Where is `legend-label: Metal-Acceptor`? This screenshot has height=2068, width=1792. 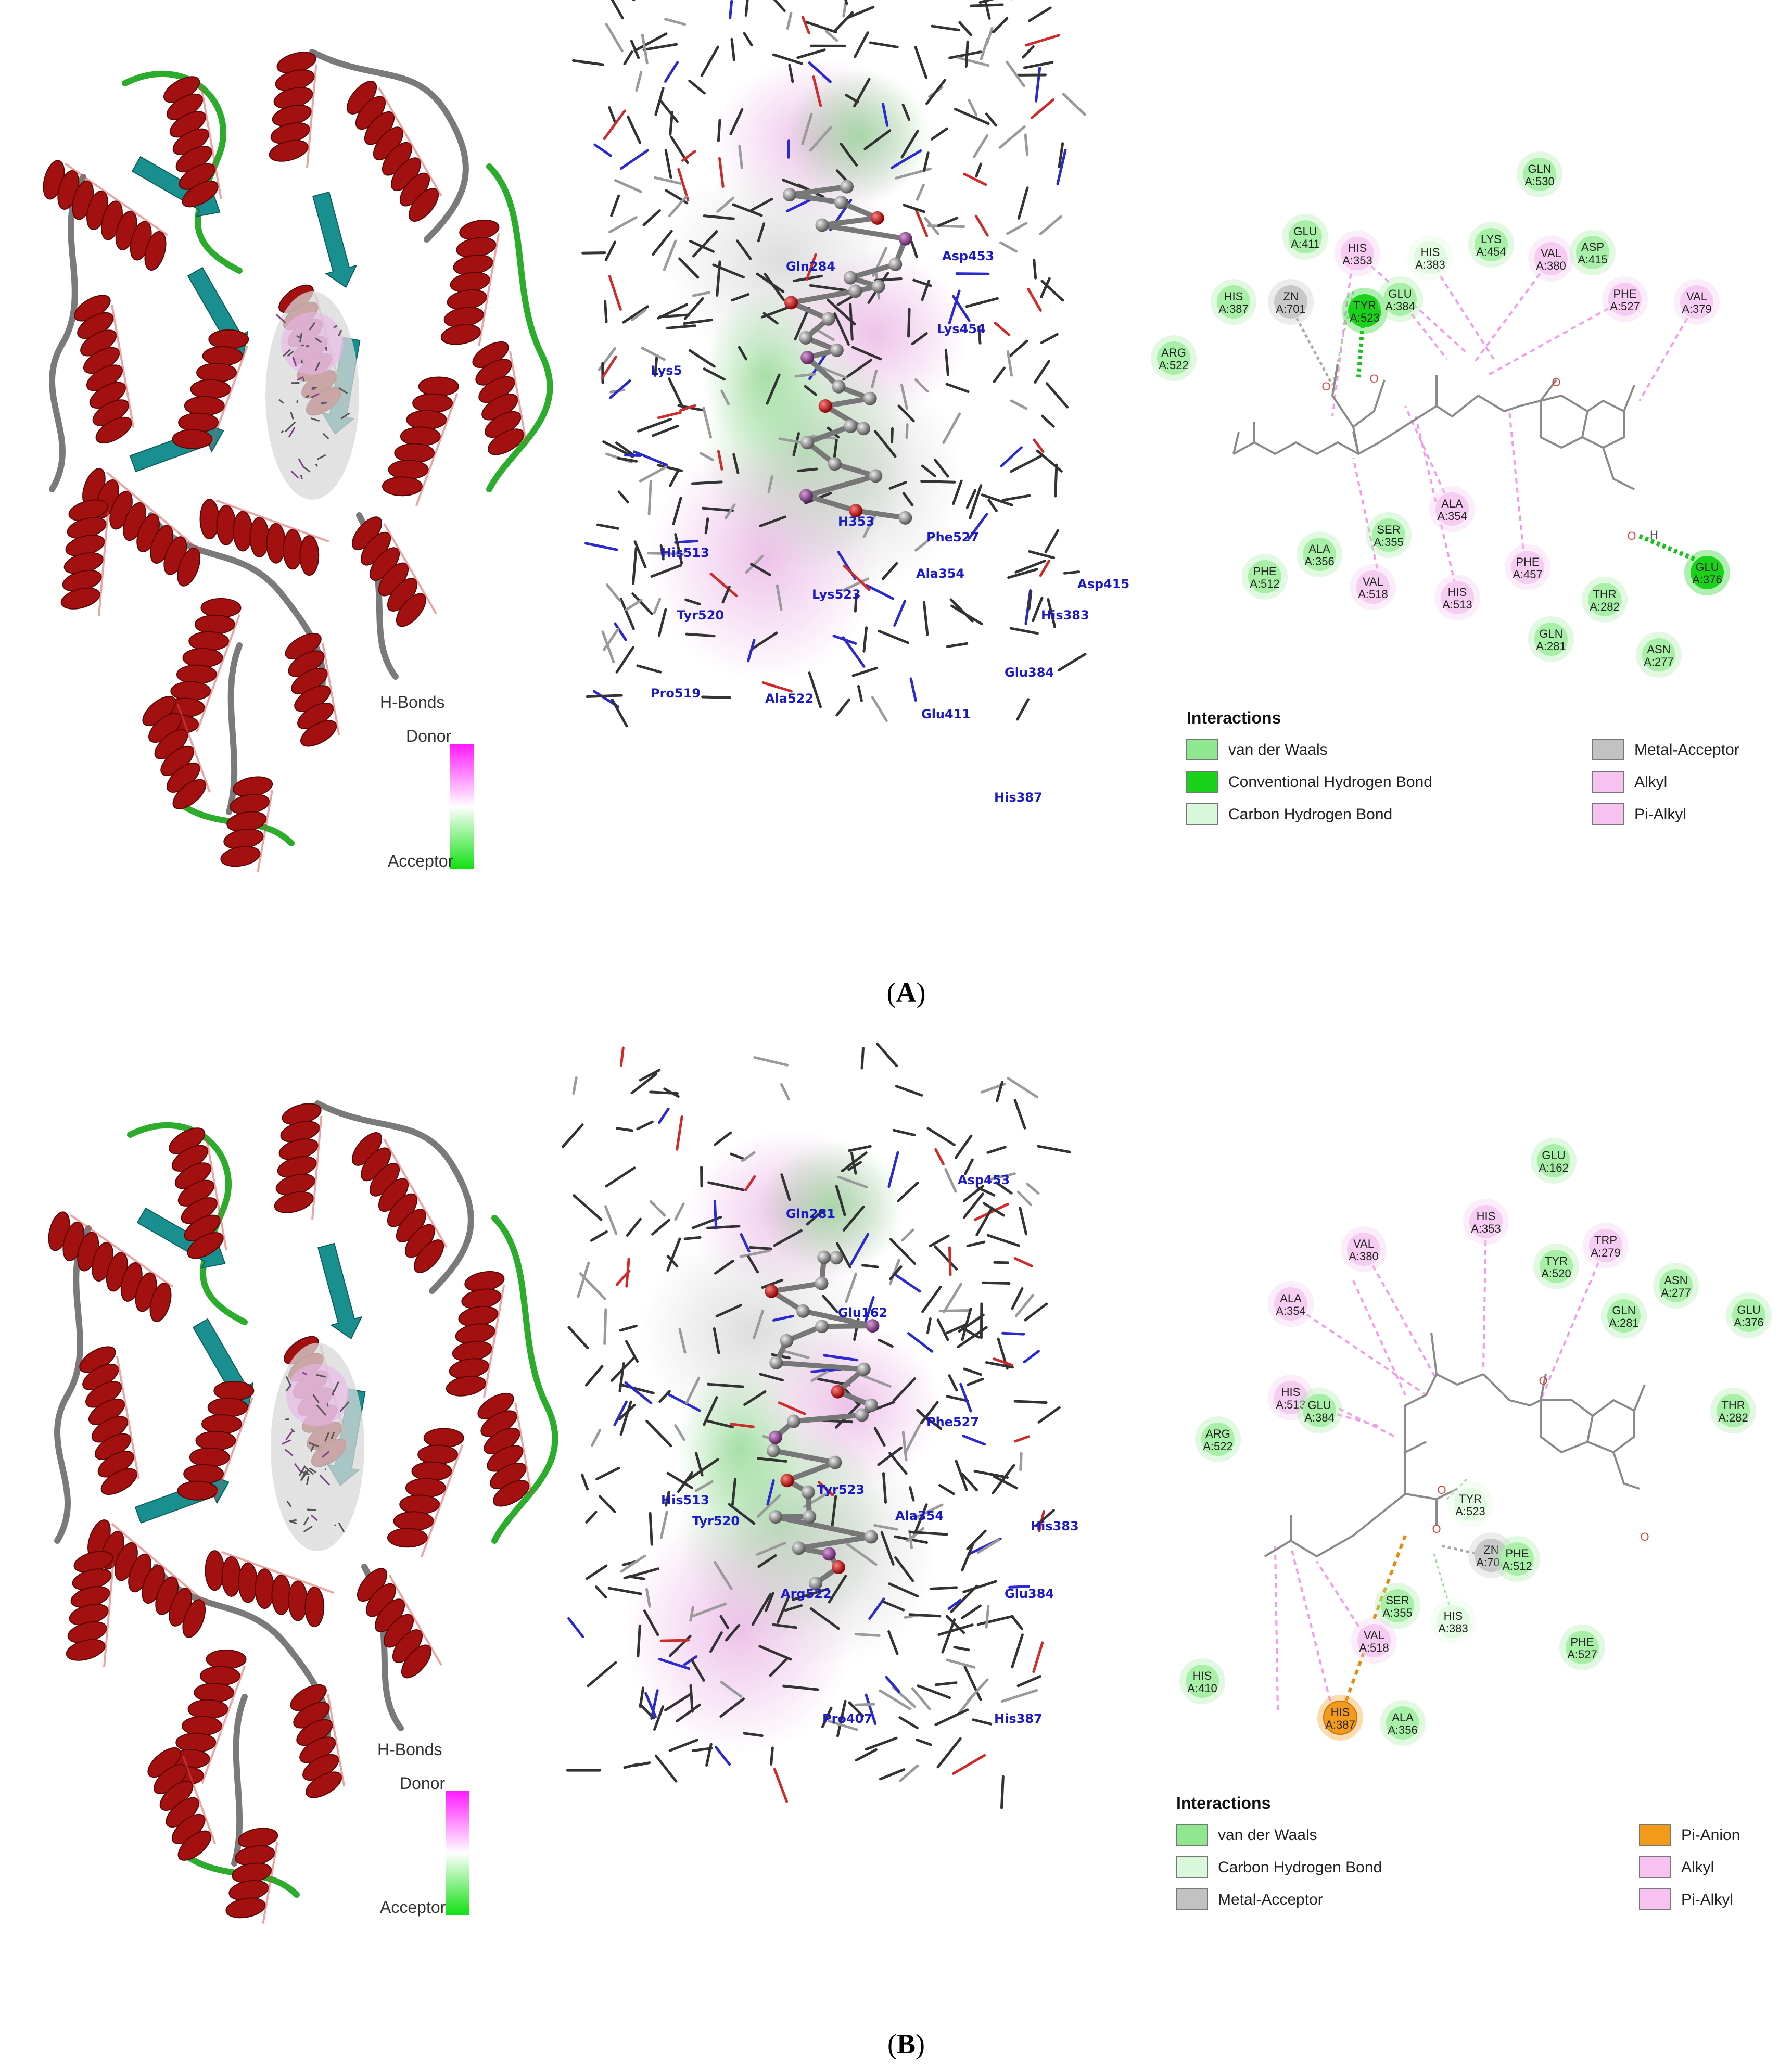
legend-label: Metal-Acceptor is located at coordinates (1270, 1900).